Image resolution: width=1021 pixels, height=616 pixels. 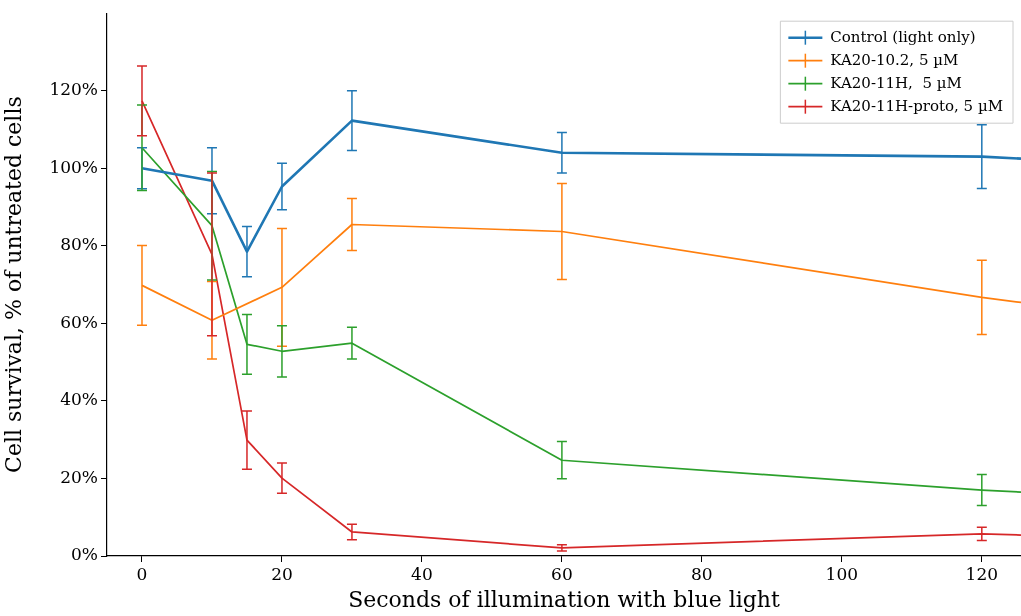 What do you see at coordinates (79, 321) in the screenshot?
I see `y-tick-label: 60%` at bounding box center [79, 321].